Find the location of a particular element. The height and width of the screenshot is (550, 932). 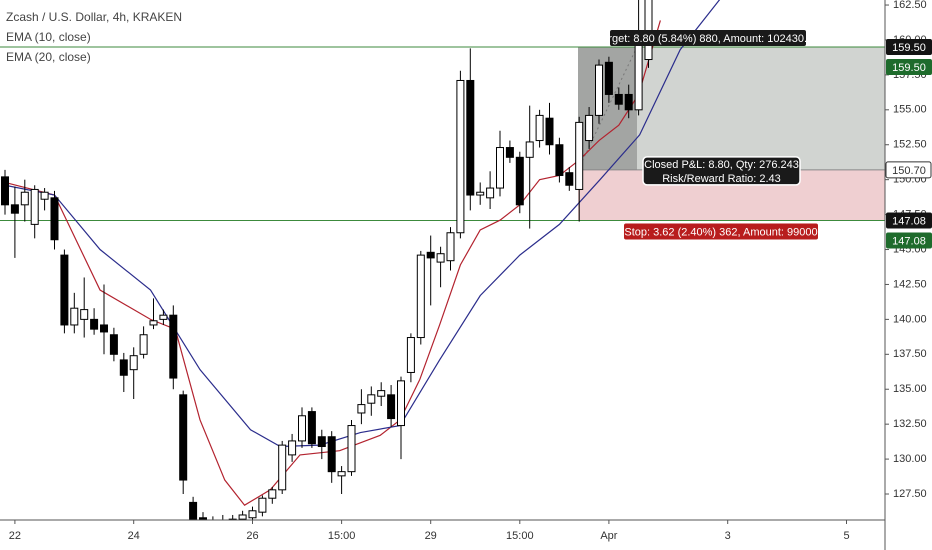

x-tick-label: 22 is located at coordinates (15, 536).